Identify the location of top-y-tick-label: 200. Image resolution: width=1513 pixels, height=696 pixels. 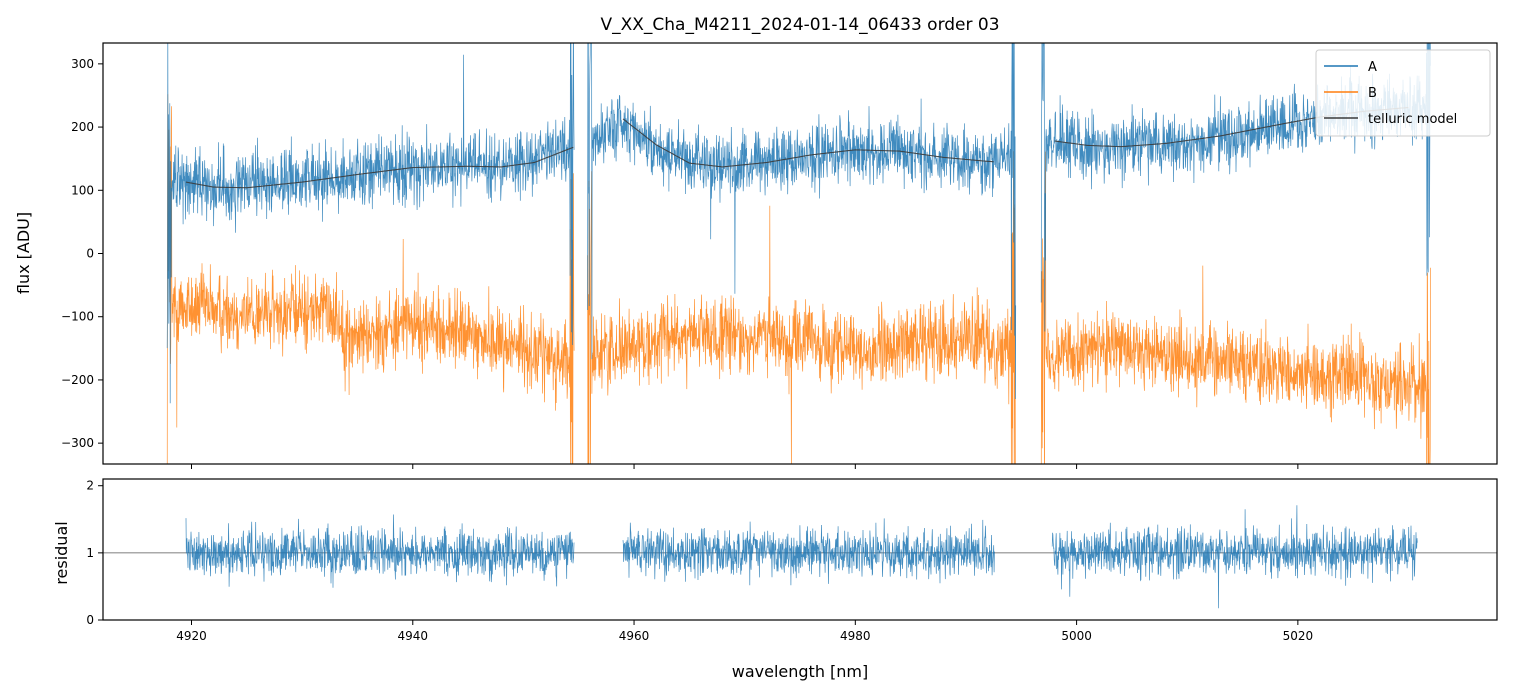
(82, 127).